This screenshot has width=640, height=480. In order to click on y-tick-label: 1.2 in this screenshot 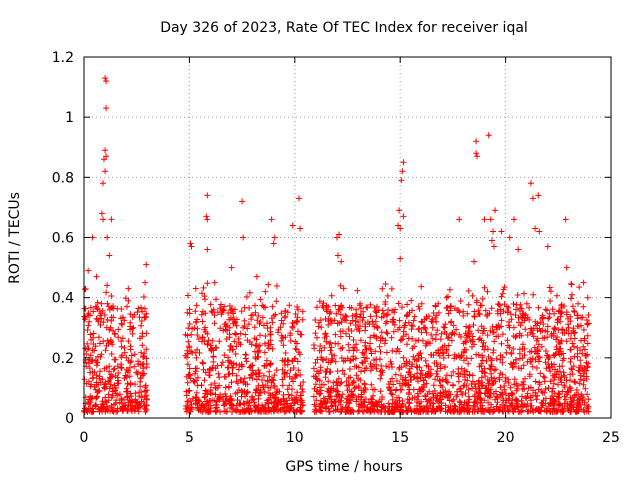, I will do `click(63, 58)`.